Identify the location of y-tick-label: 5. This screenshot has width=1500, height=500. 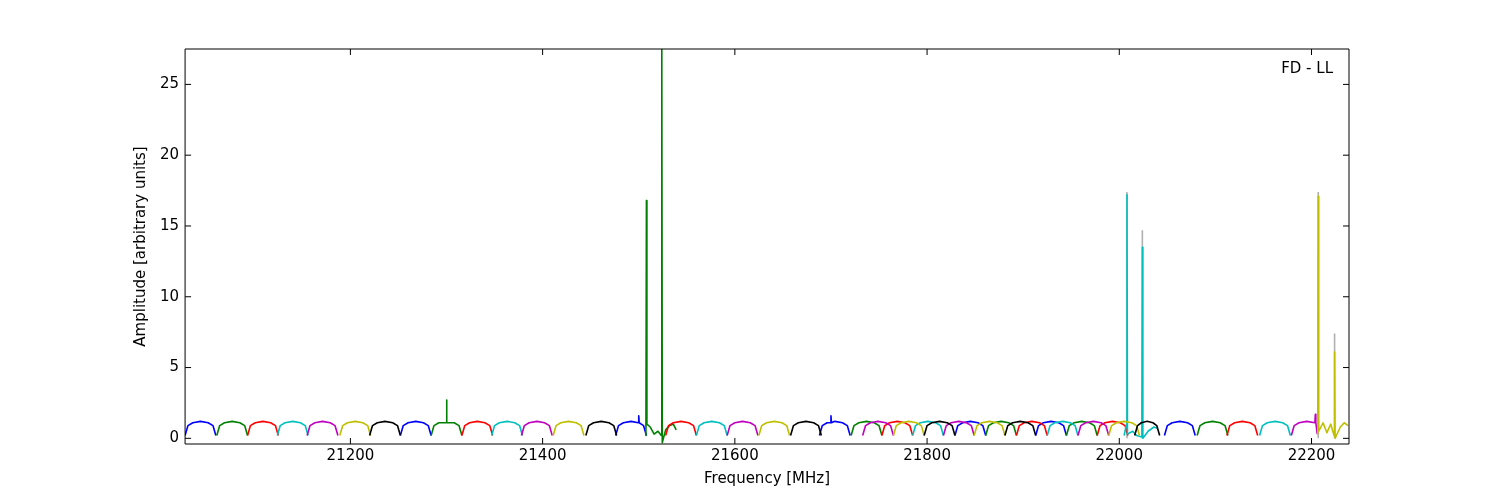
(174, 366).